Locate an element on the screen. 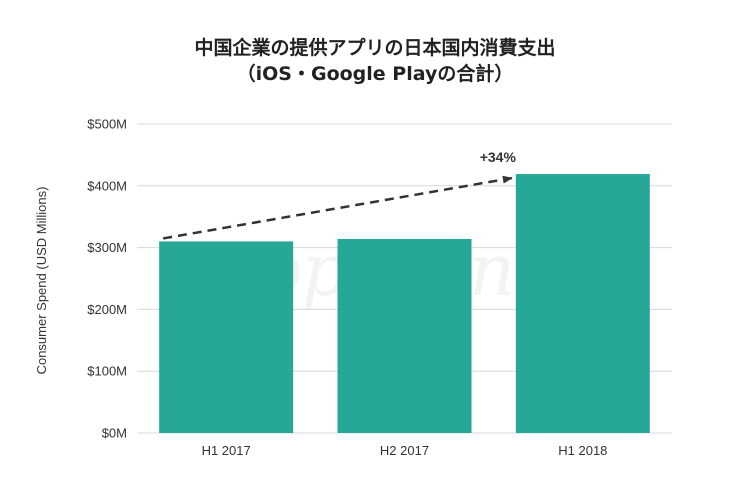 The height and width of the screenshot is (504, 750). x-category-label: H2 2017 is located at coordinates (404, 450).